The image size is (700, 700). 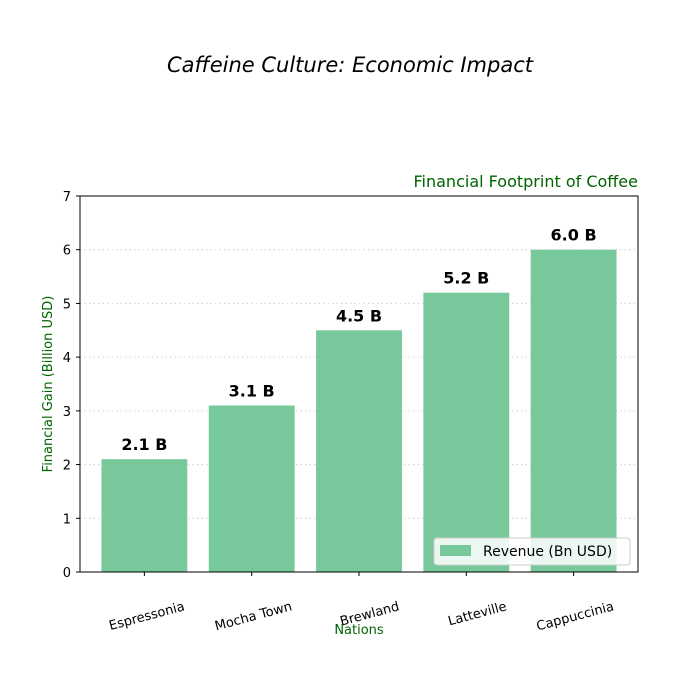 What do you see at coordinates (359, 630) in the screenshot?
I see `x-axis-label: Nations` at bounding box center [359, 630].